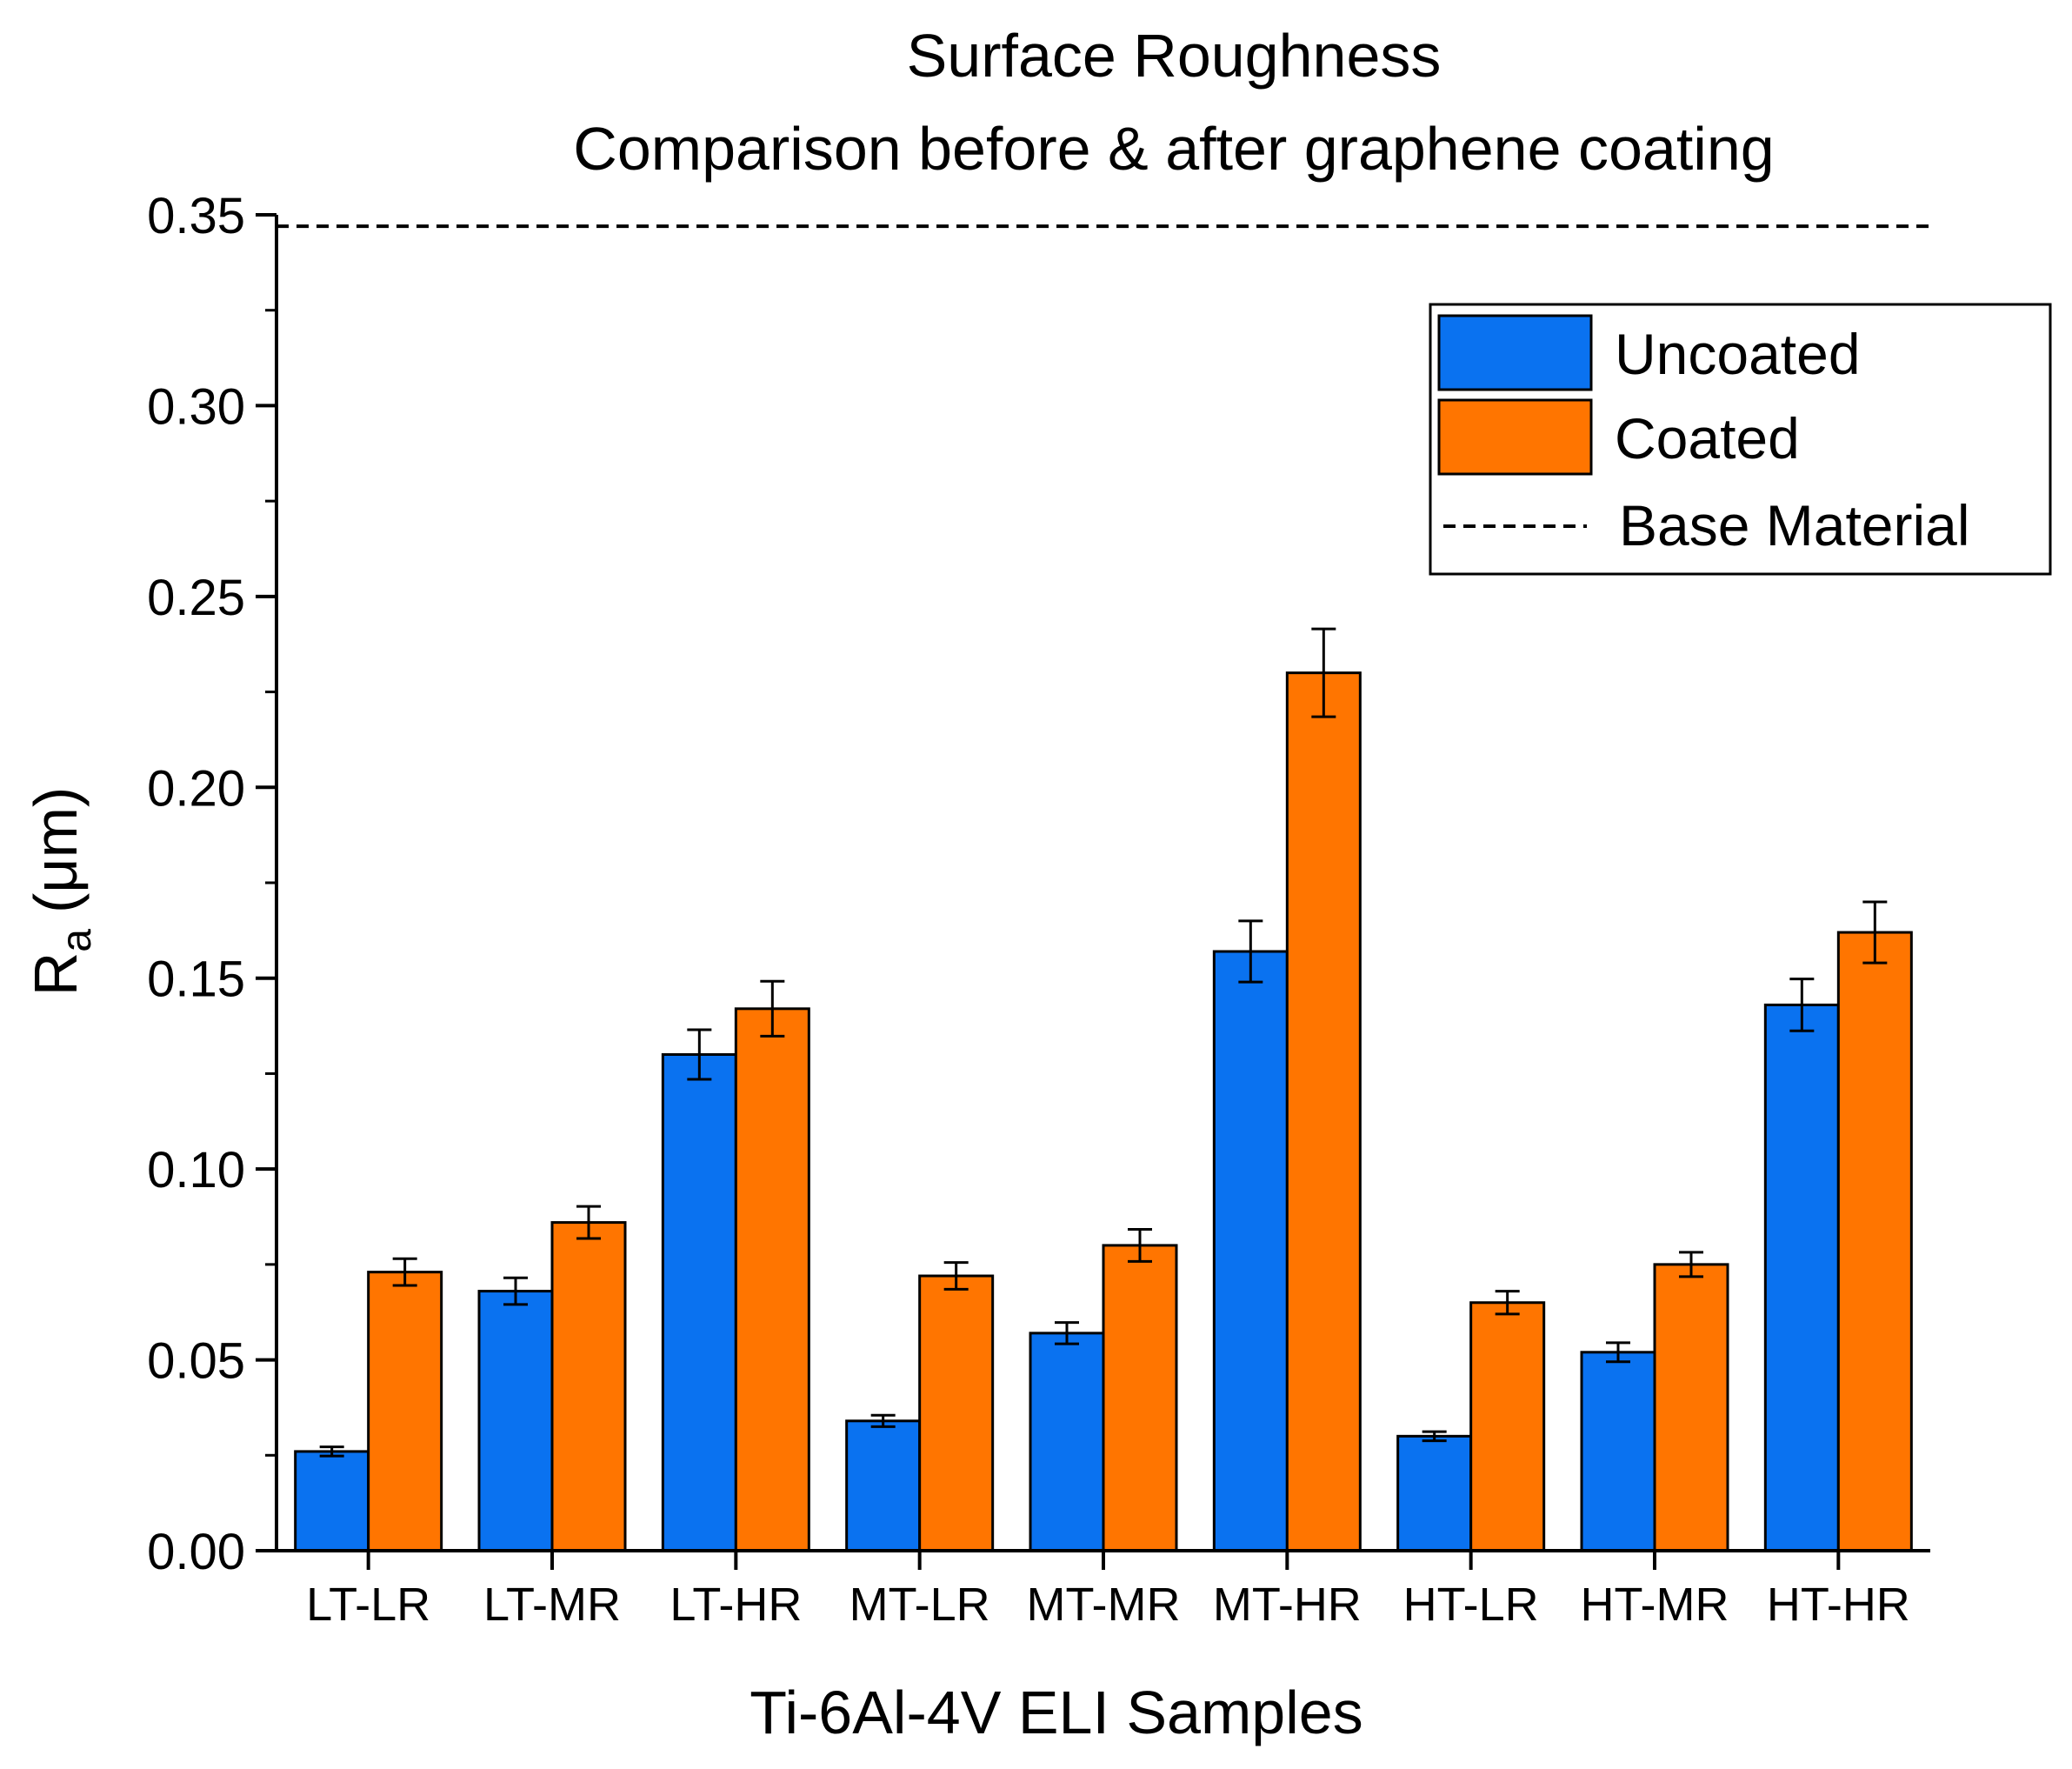 This screenshot has width=2072, height=1769. I want to click on y-axis-label: Ra (μm), so click(61, 892).